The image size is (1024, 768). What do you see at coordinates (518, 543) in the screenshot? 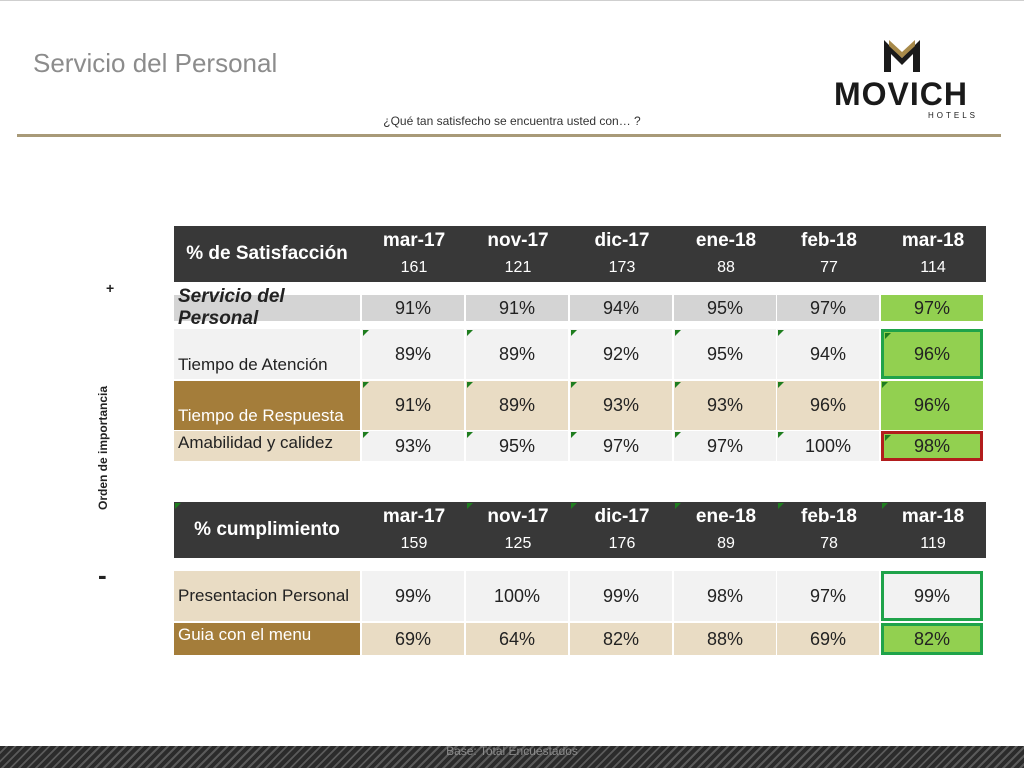
I see `sample-size: 125` at bounding box center [518, 543].